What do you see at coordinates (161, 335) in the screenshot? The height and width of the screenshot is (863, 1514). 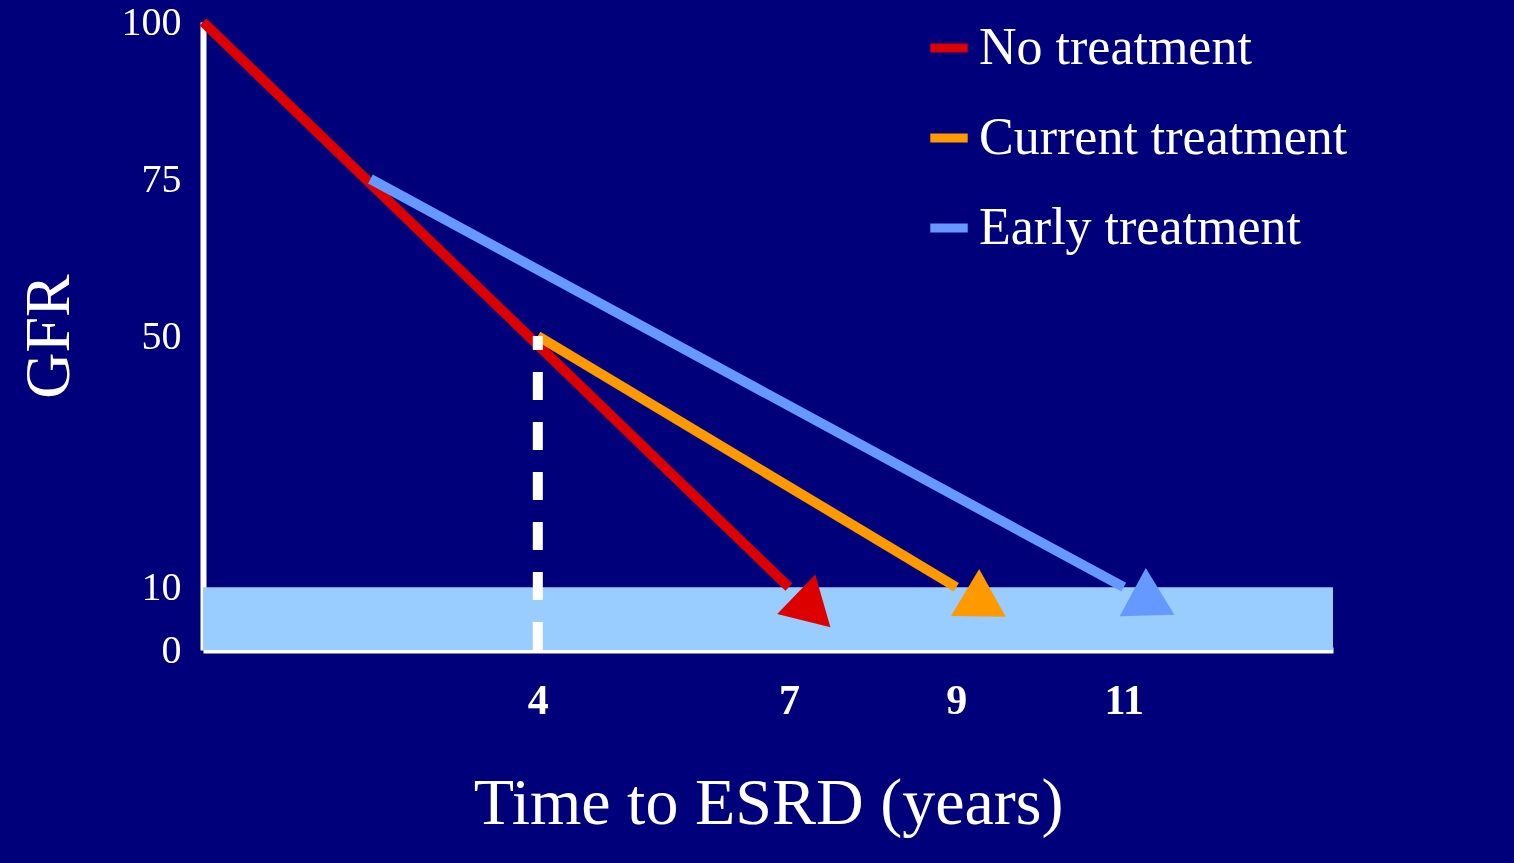 I see `y-tick-label: 50` at bounding box center [161, 335].